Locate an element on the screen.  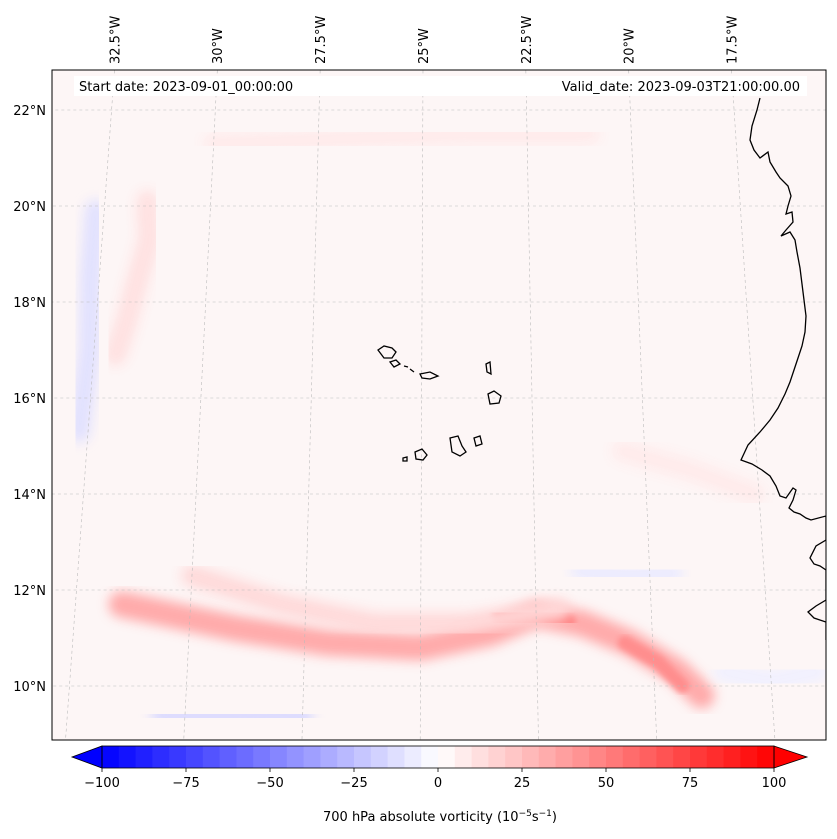
latitude-tick-label: 14°N is located at coordinates (29, 495).